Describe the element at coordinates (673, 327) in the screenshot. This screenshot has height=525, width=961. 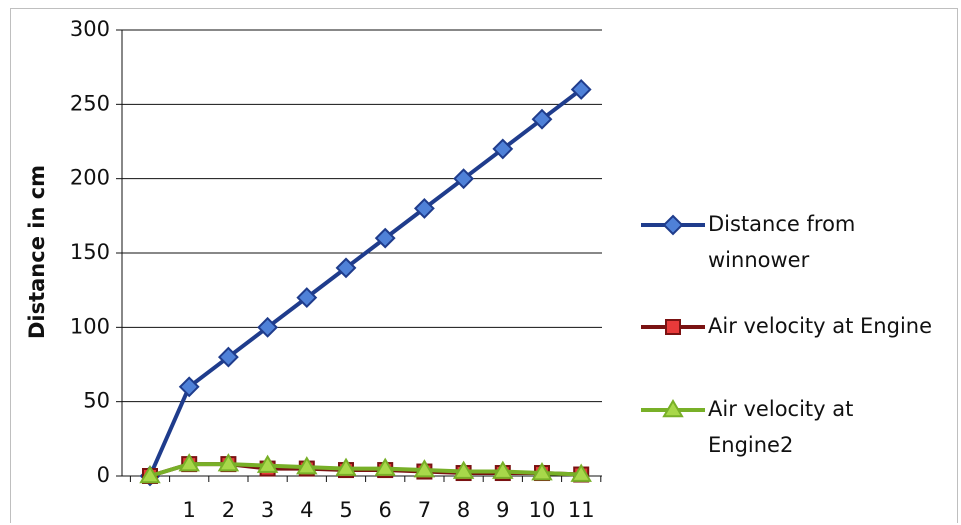
I see `data-point-square` at that location.